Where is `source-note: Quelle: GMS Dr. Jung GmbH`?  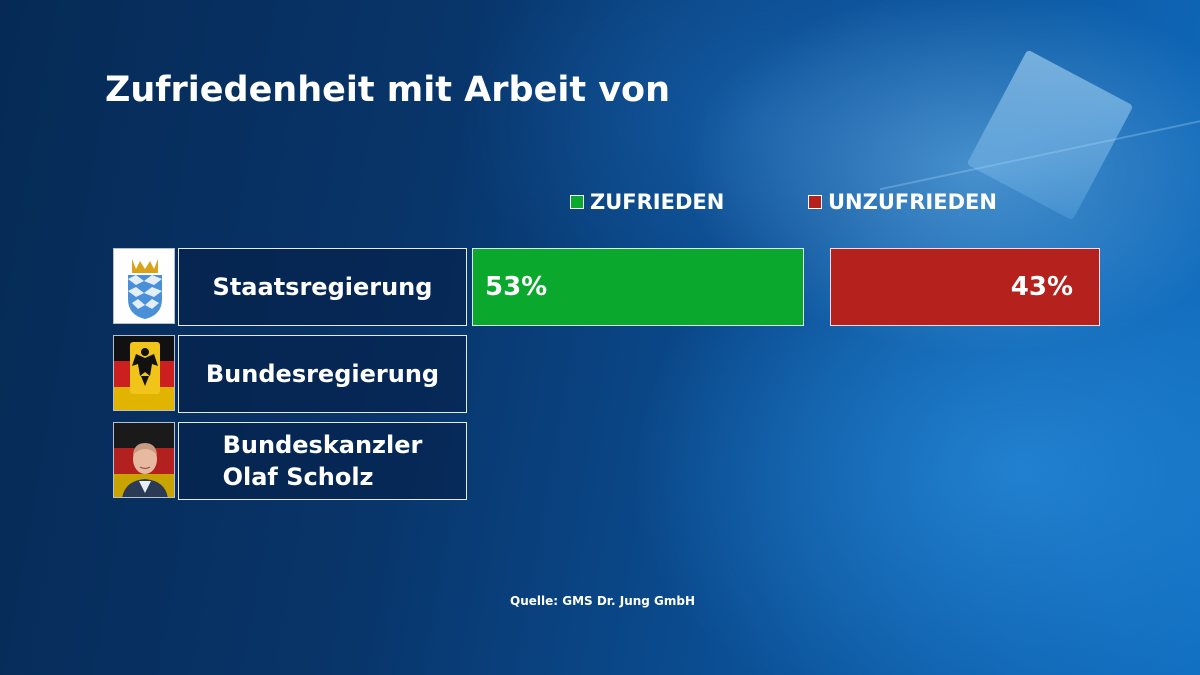
source-note: Quelle: GMS Dr. Jung GmbH is located at coordinates (603, 601).